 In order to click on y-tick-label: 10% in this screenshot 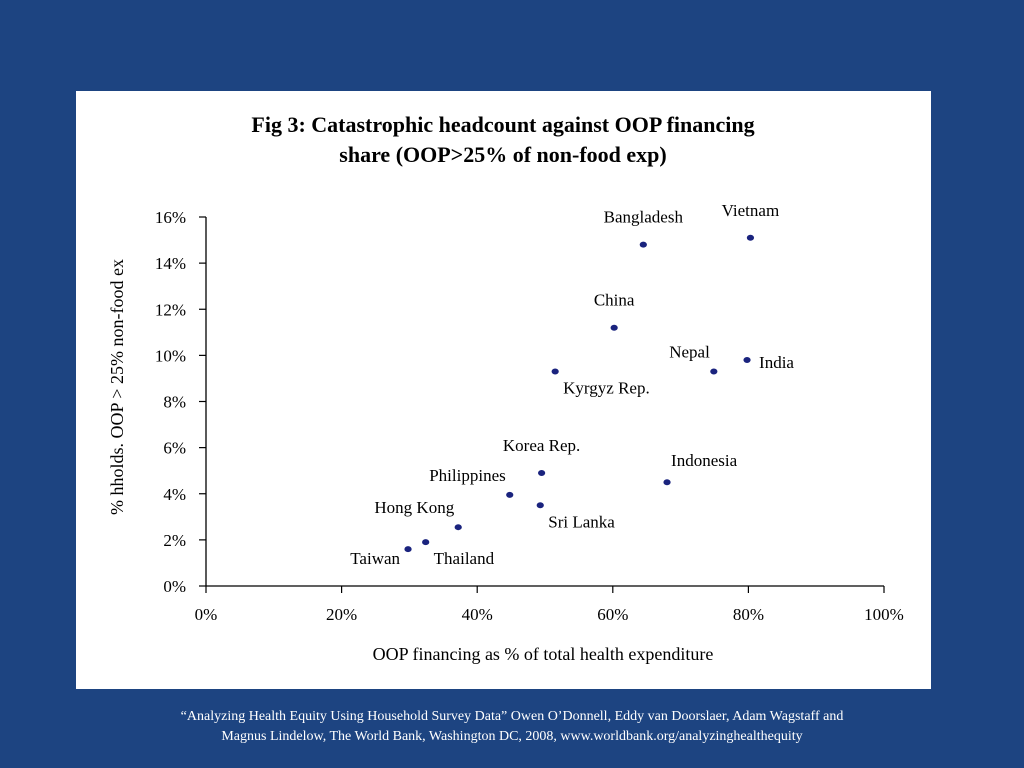, I will do `click(170, 355)`.